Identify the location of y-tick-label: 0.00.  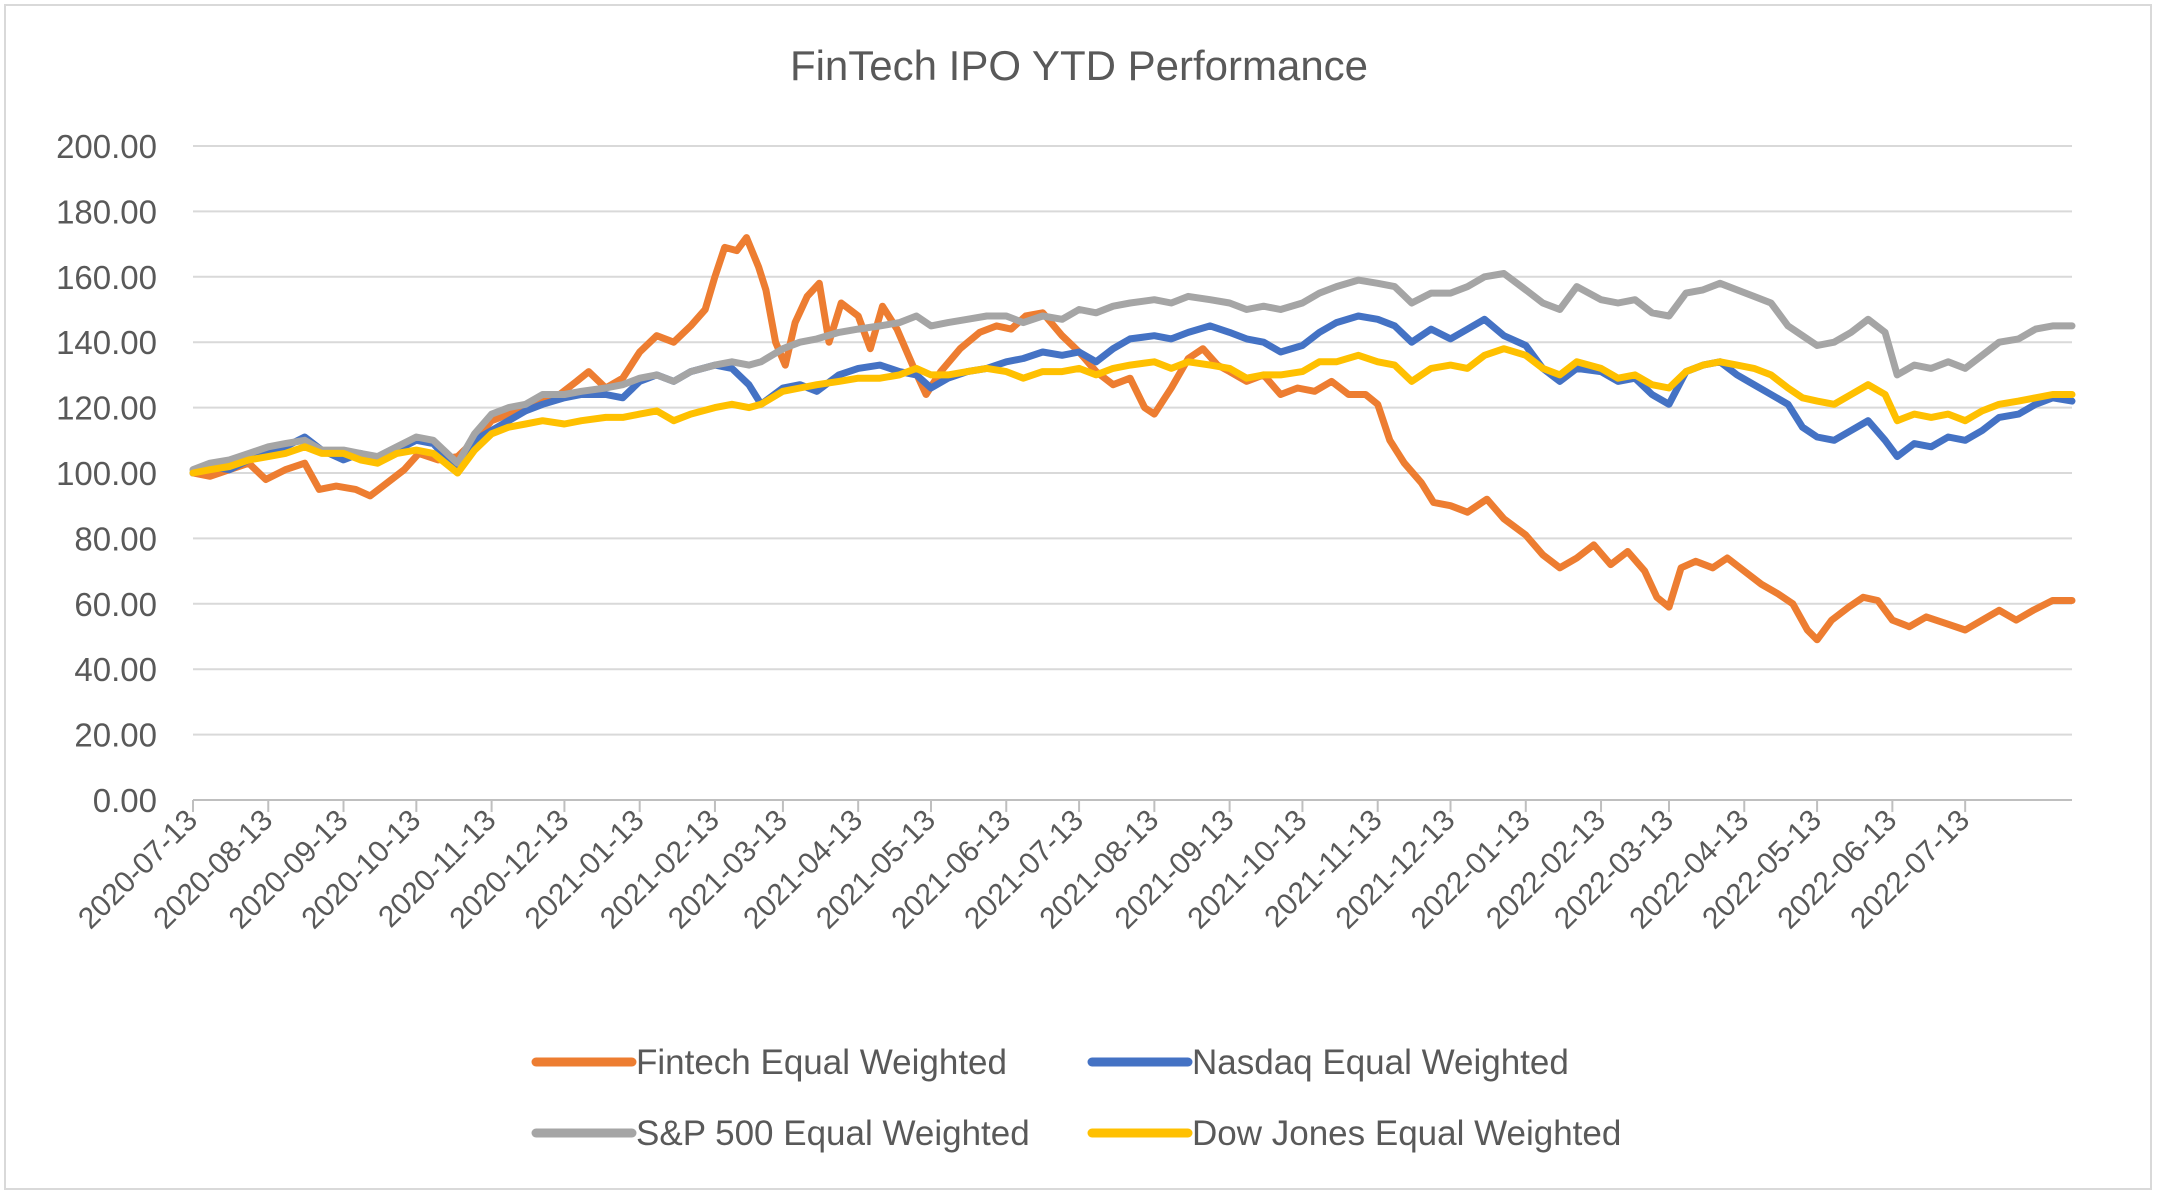
(125, 800).